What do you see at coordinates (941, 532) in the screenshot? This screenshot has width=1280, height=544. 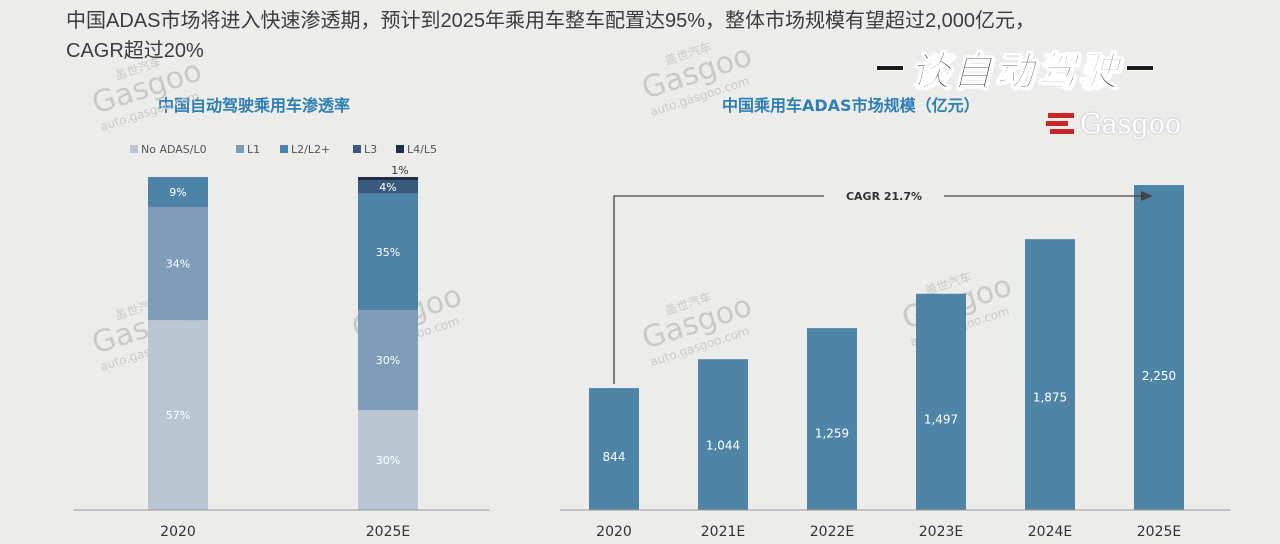 I see `x-tick-label: 2023E` at bounding box center [941, 532].